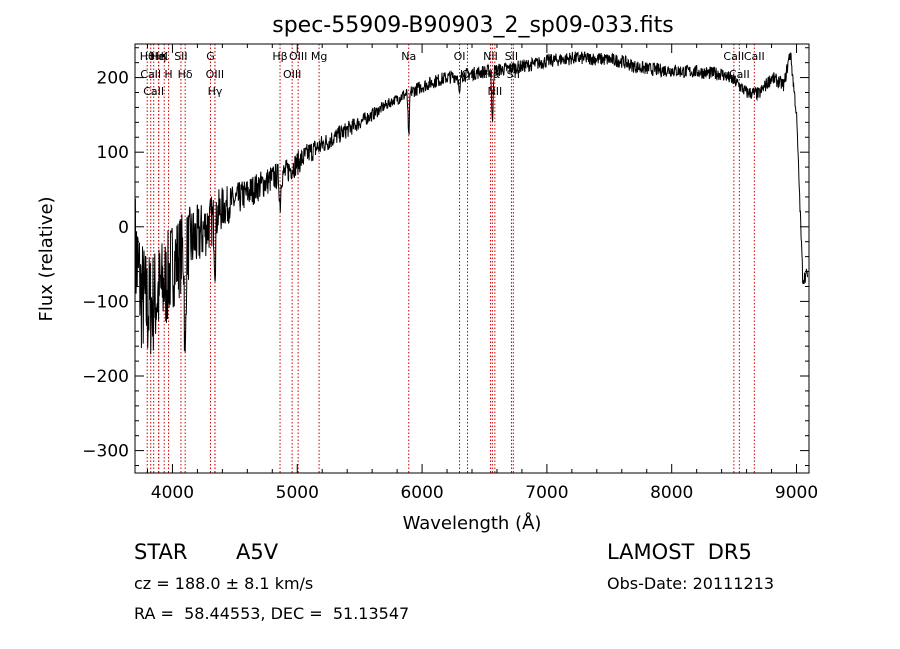 The image size is (900, 649). I want to click on line-label: Hβ, so click(279, 56).